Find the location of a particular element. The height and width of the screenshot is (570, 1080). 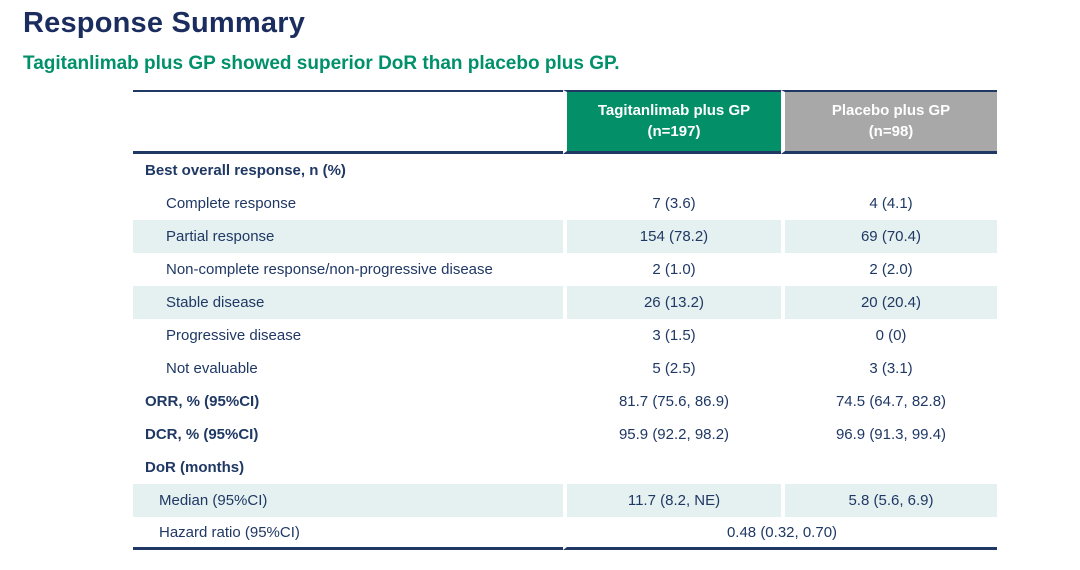

placebo-value: 74.5 (64.7, 82.8) is located at coordinates (889, 402).